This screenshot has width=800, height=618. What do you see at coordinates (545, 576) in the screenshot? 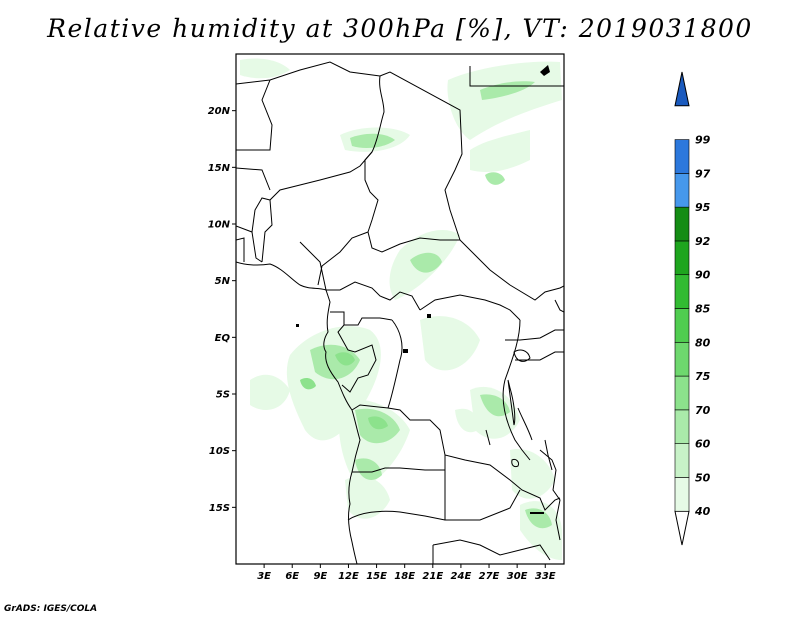
I see `lon-tick-label: 33E` at bounding box center [545, 576].